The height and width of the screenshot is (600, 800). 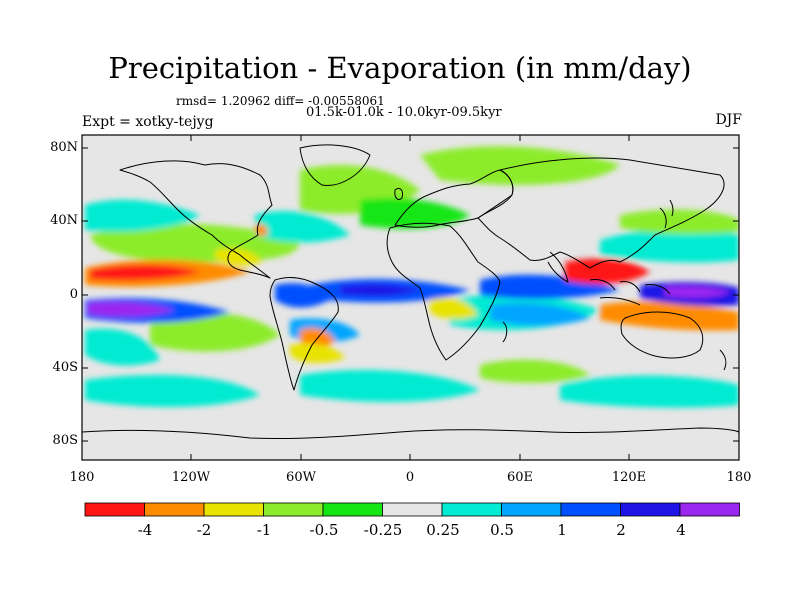 I want to click on stats-line: rmsd= 1.20962 diff= -0.00558061, so click(x=280, y=101).